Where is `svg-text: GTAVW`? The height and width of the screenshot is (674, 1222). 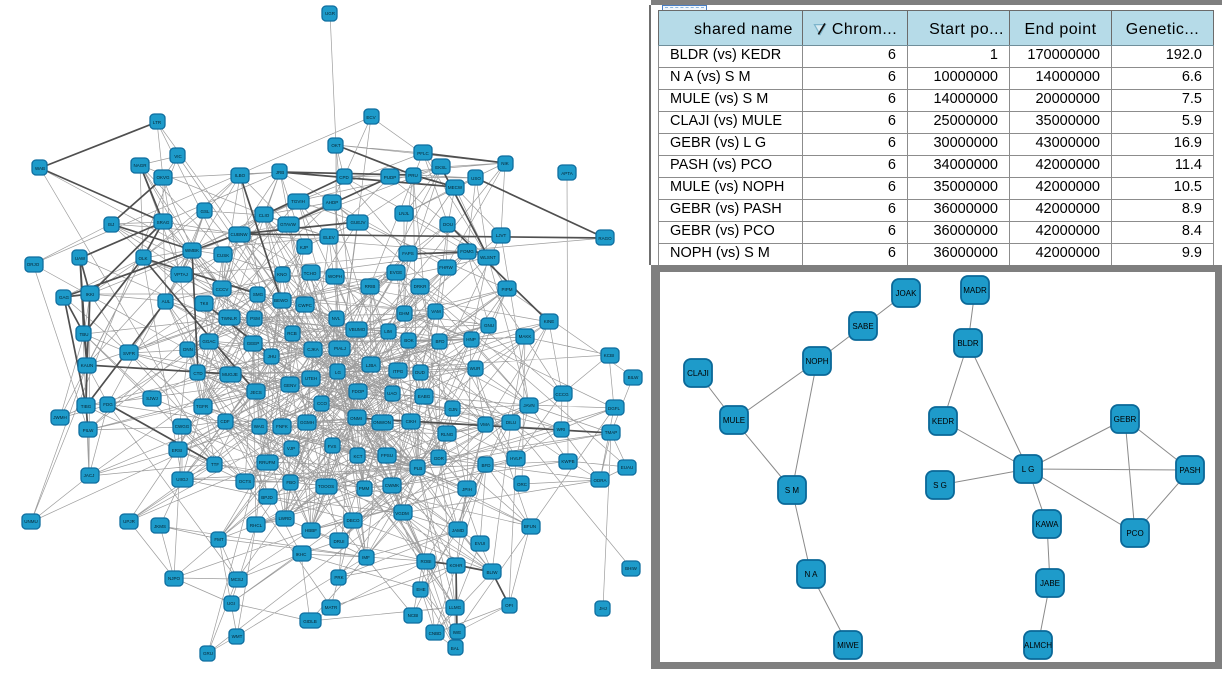 svg-text: GTAVW is located at coordinates (288, 224).